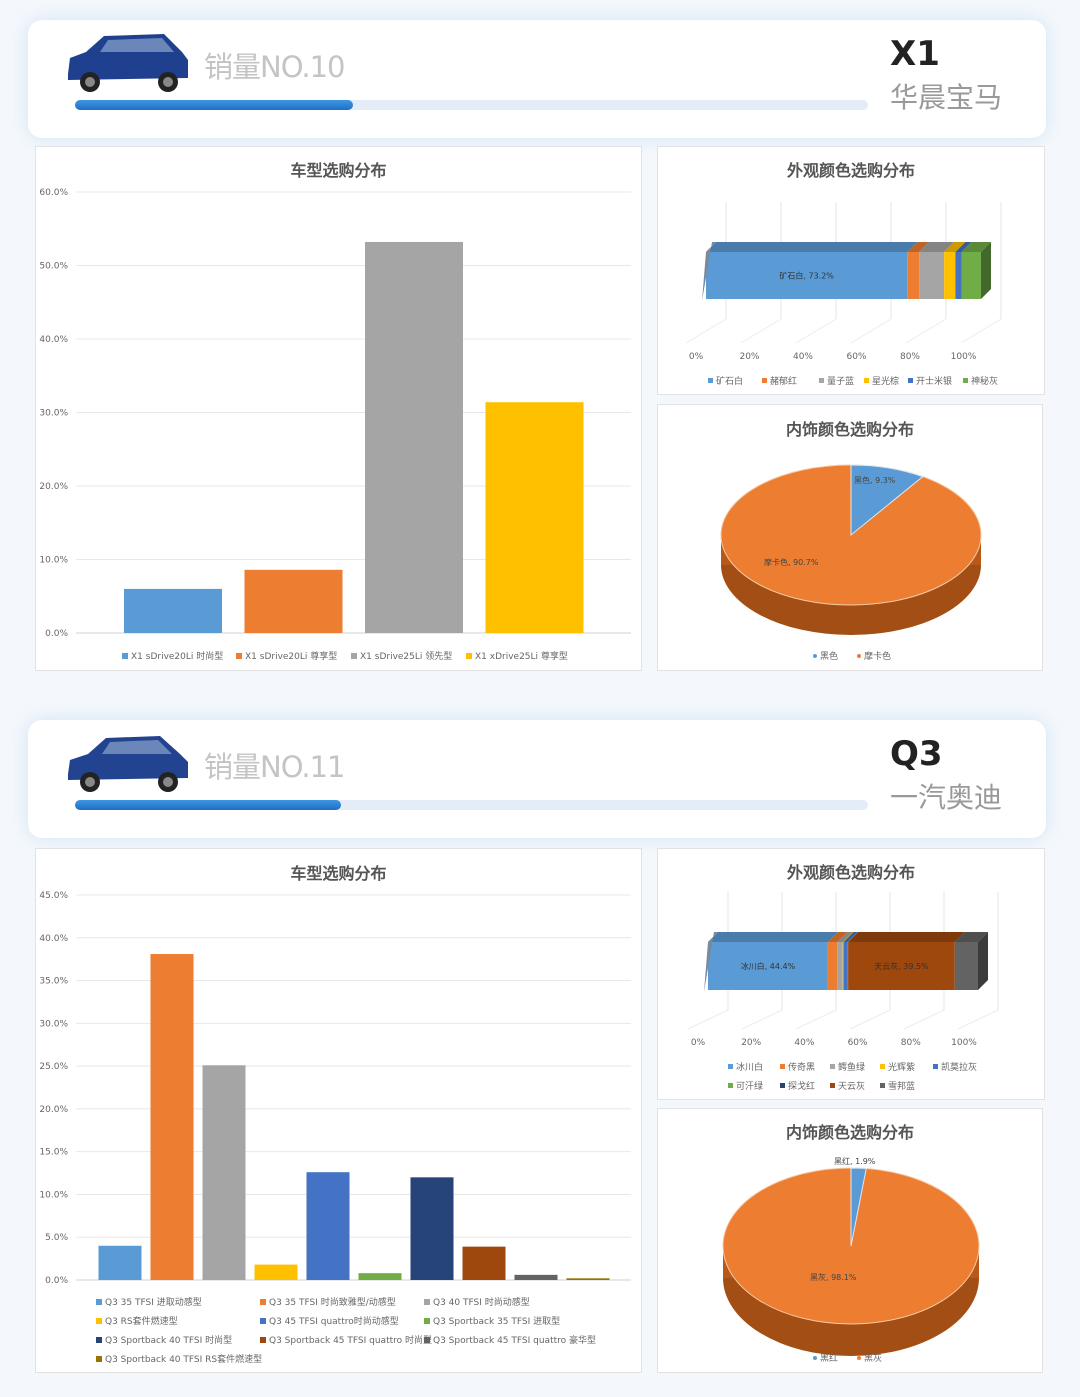 The height and width of the screenshot is (1397, 1080). I want to click on segment-冰川白, so click(768, 966).